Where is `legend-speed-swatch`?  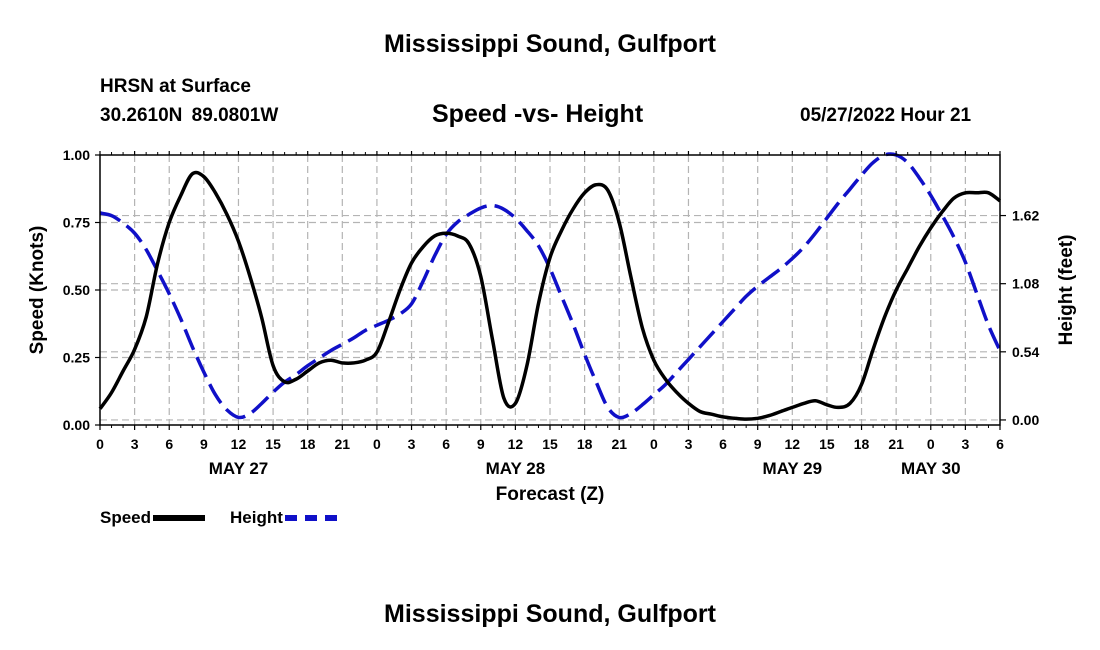 legend-speed-swatch is located at coordinates (179, 518).